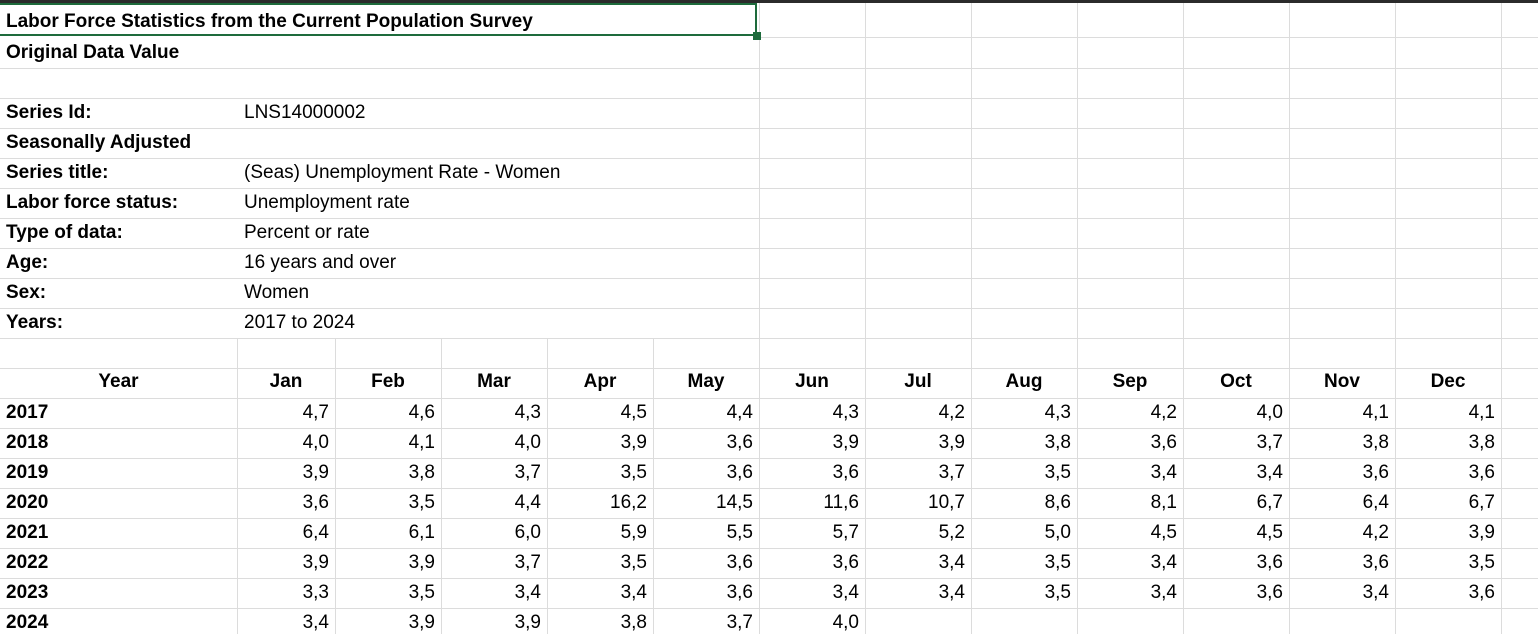  I want to click on meta-label: Type of data:, so click(64, 232).